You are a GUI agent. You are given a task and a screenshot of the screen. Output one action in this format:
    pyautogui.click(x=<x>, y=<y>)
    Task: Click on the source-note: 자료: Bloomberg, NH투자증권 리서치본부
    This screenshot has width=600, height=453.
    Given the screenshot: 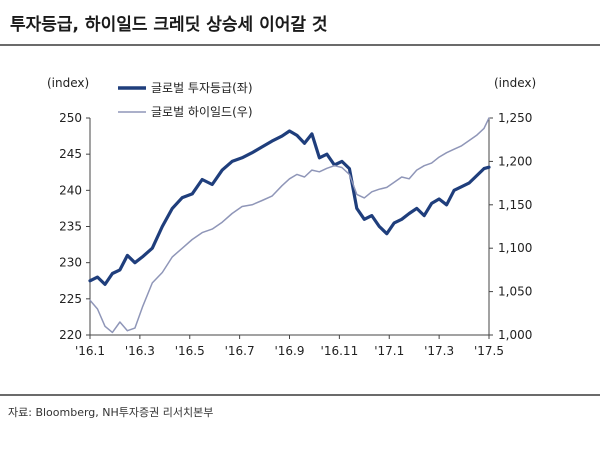 What is the action you would take?
    pyautogui.click(x=111, y=412)
    